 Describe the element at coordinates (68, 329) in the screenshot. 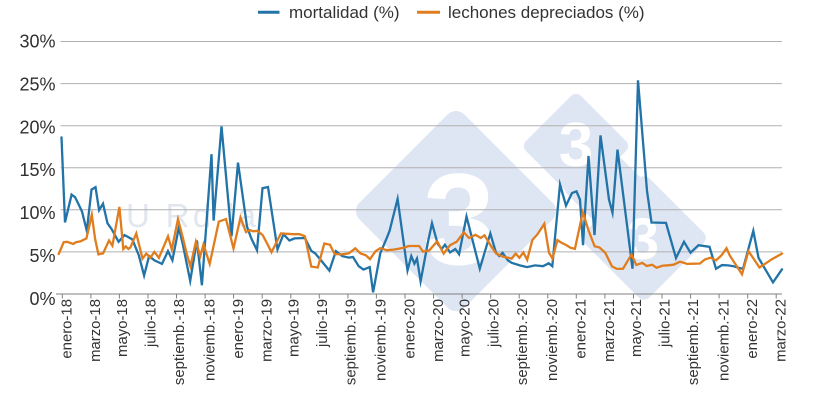

I see `svg-text: enero-18` at that location.